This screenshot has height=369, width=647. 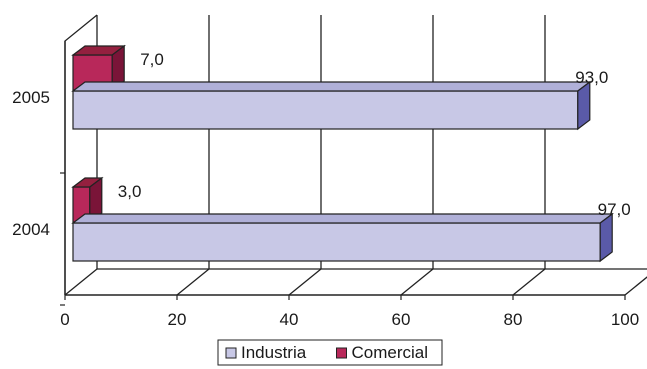 What do you see at coordinates (591, 77) in the screenshot?
I see `data-label-industria-2005: 93,0` at bounding box center [591, 77].